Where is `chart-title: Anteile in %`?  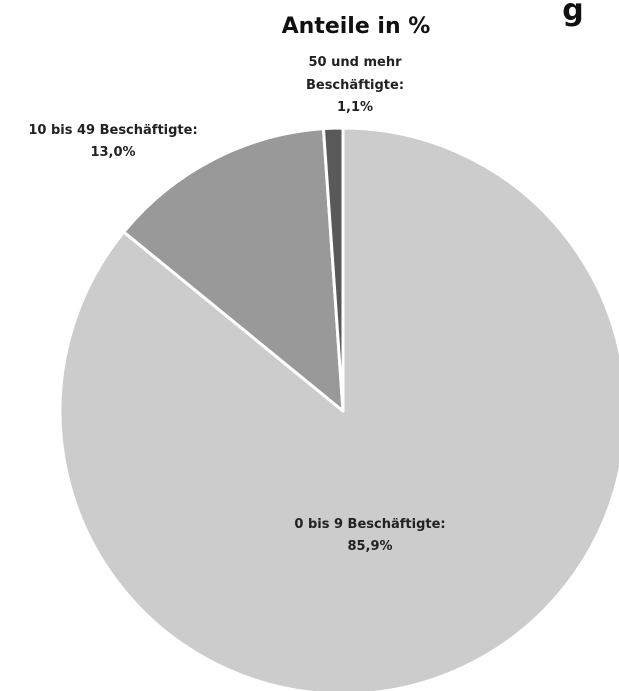
chart-title: Anteile in % is located at coordinates (356, 26).